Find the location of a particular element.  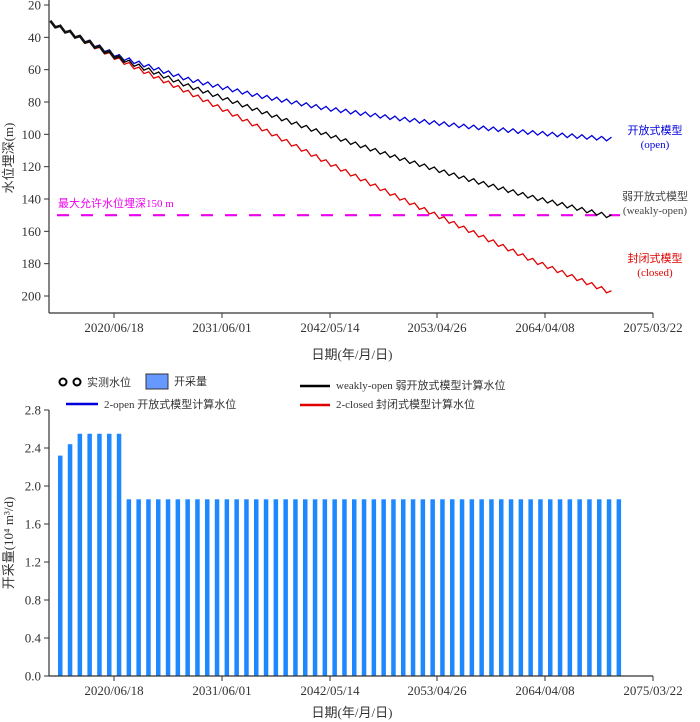

series-sublabel: (open) is located at coordinates (655, 145).